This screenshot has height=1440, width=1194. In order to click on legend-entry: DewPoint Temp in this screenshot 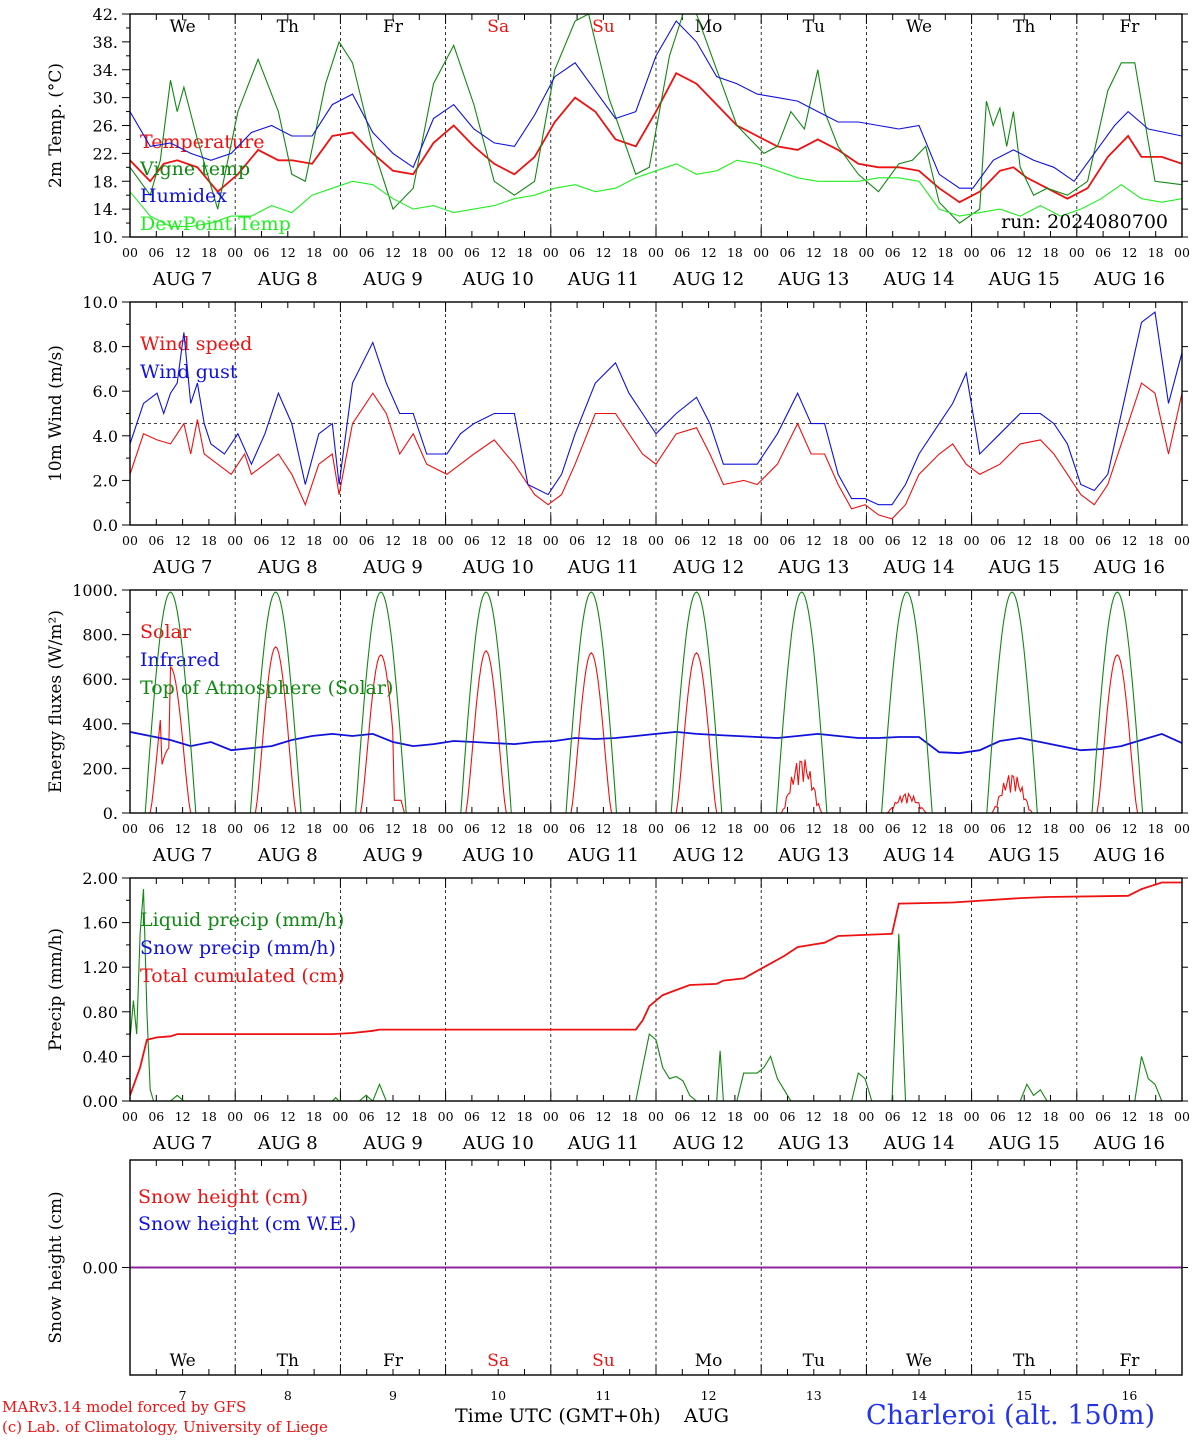, I will do `click(215, 224)`.